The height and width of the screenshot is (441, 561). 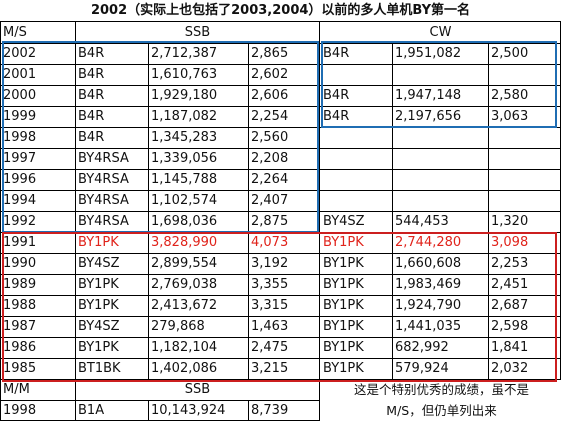 What do you see at coordinates (184, 284) in the screenshot?
I see `ssb-score: 2,769,038` at bounding box center [184, 284].